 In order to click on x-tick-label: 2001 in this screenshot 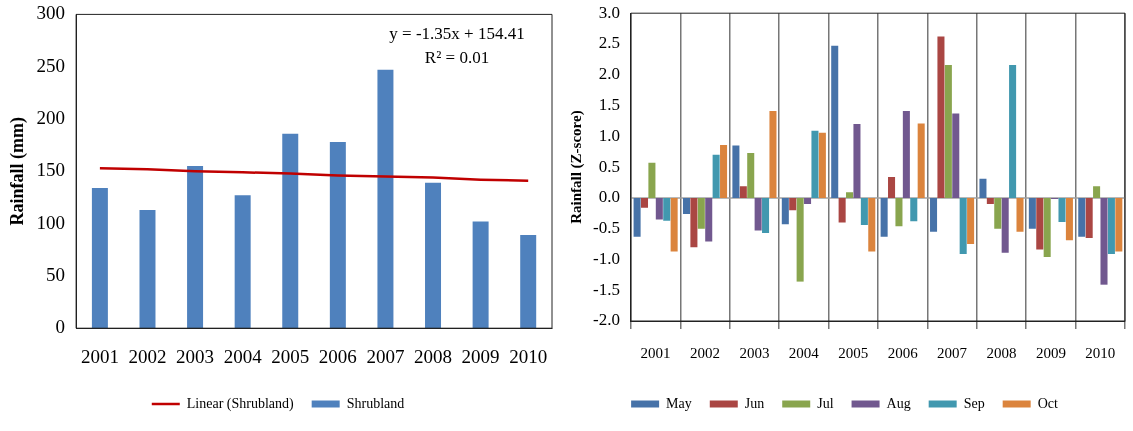, I will do `click(99, 356)`.